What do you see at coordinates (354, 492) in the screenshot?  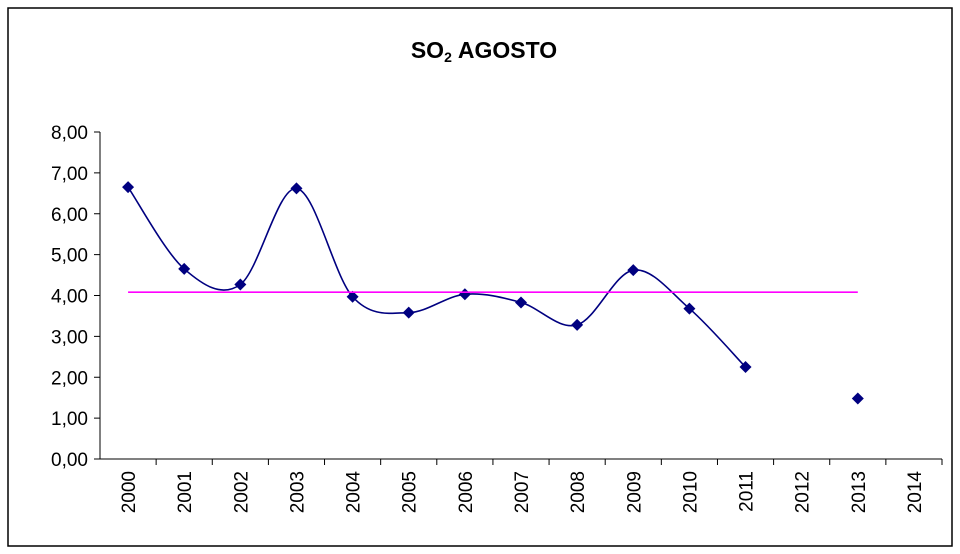 I see `x-tick-label: 2004` at bounding box center [354, 492].